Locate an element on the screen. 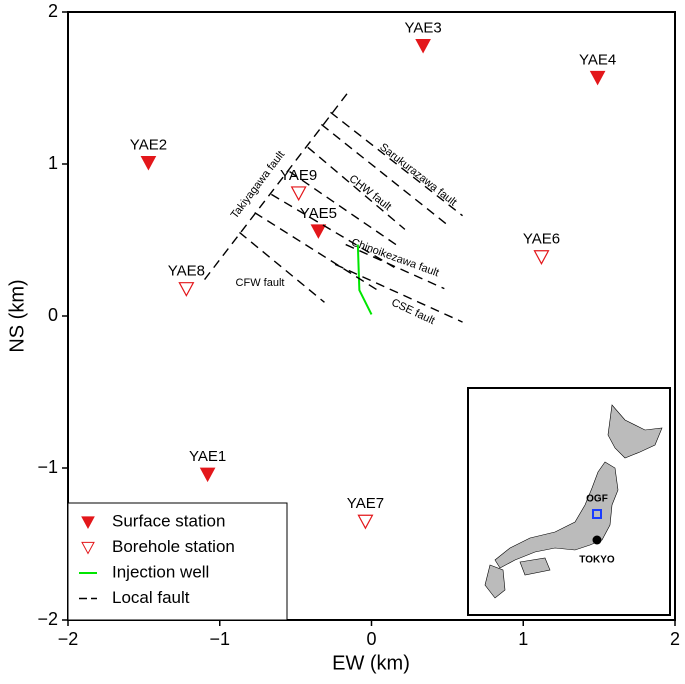 The height and width of the screenshot is (684, 685). station-label: YAE5 is located at coordinates (318, 213).